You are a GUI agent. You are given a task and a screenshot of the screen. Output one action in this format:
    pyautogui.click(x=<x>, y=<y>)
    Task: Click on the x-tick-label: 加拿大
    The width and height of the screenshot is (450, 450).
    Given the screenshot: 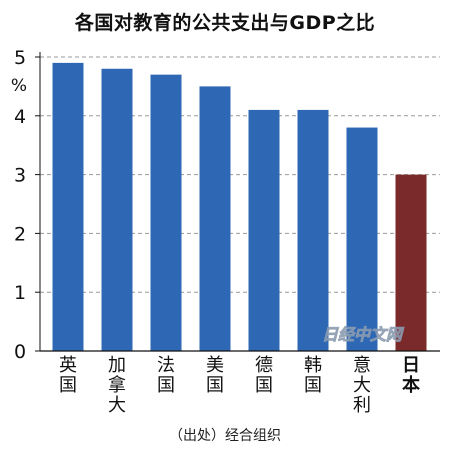 What is the action you would take?
    pyautogui.click(x=117, y=385)
    